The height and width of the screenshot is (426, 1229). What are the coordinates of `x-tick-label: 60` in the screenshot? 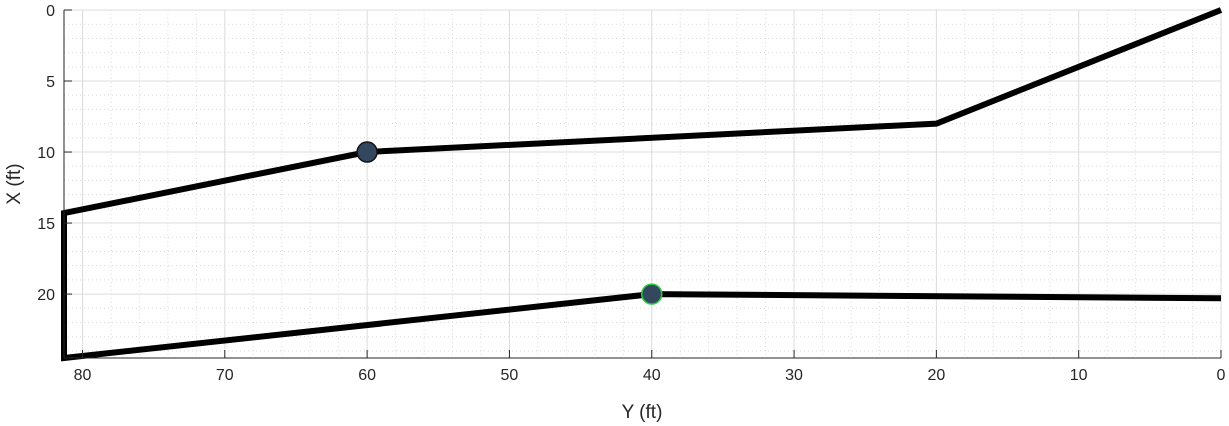 It's located at (367, 375).